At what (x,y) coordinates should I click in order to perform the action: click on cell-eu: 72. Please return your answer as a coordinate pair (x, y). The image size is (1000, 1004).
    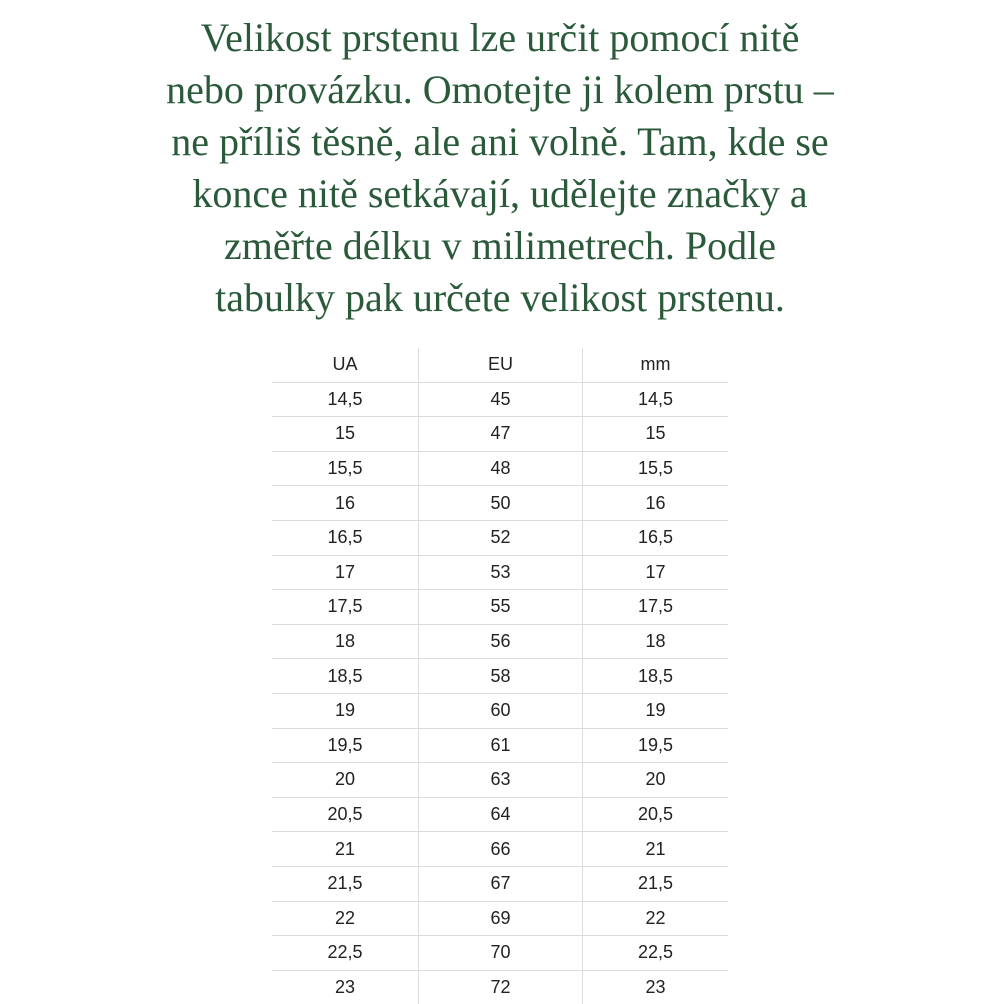
    Looking at the image, I should click on (500, 987).